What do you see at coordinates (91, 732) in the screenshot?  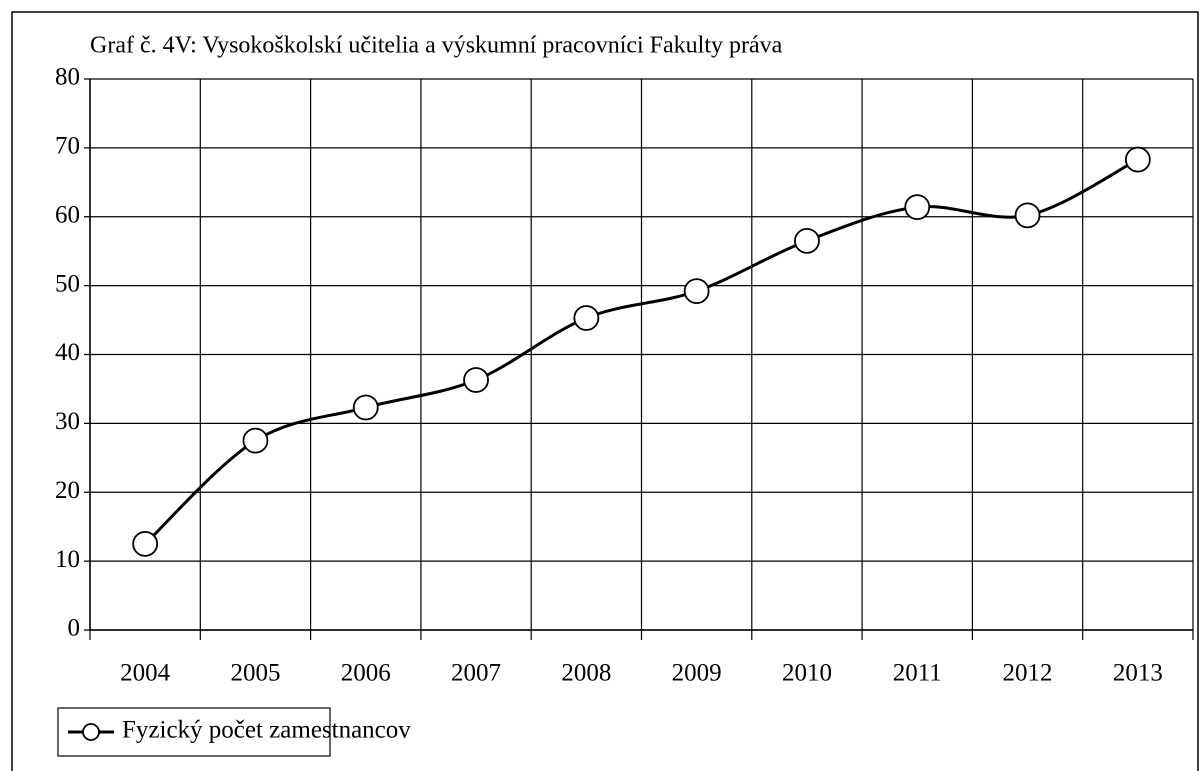 I see `legend-marker` at bounding box center [91, 732].